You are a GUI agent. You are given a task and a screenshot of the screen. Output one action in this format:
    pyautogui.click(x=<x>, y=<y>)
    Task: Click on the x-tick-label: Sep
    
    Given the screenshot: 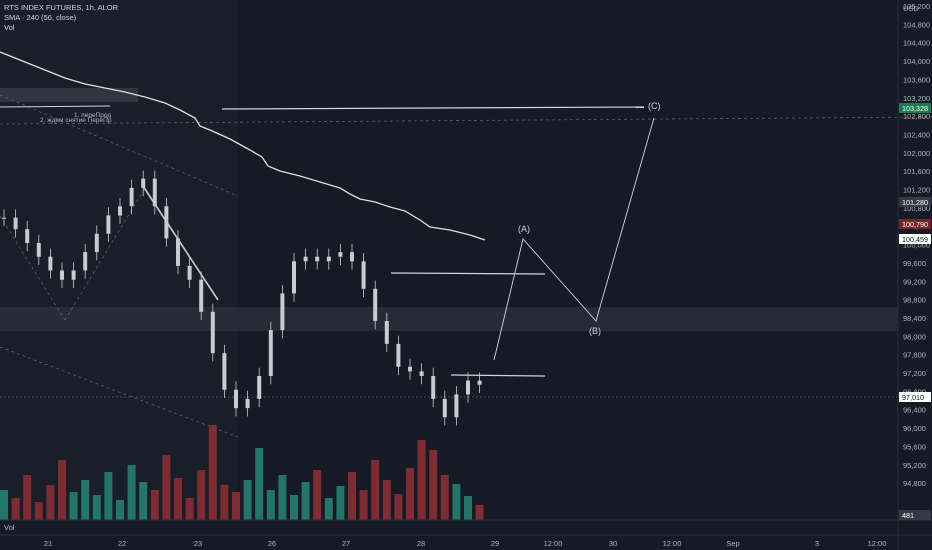 What is the action you would take?
    pyautogui.click(x=732, y=543)
    